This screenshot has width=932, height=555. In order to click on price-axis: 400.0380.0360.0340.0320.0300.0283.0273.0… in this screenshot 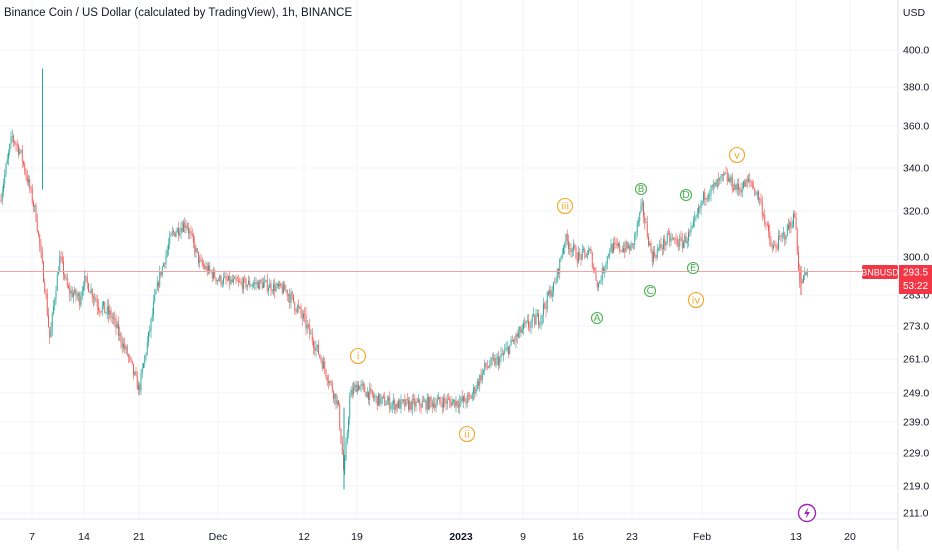, I will do `click(916, 282)`.